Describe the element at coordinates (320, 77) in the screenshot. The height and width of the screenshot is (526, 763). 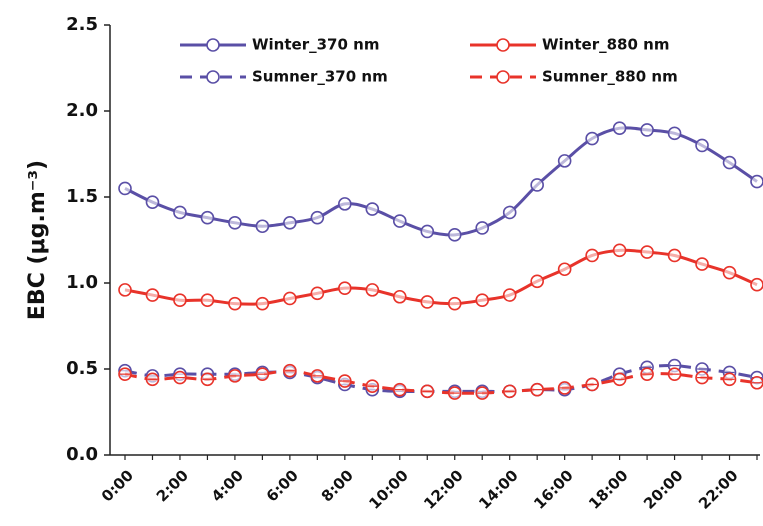
I see `legend-label: Sumner_370 nm` at that location.